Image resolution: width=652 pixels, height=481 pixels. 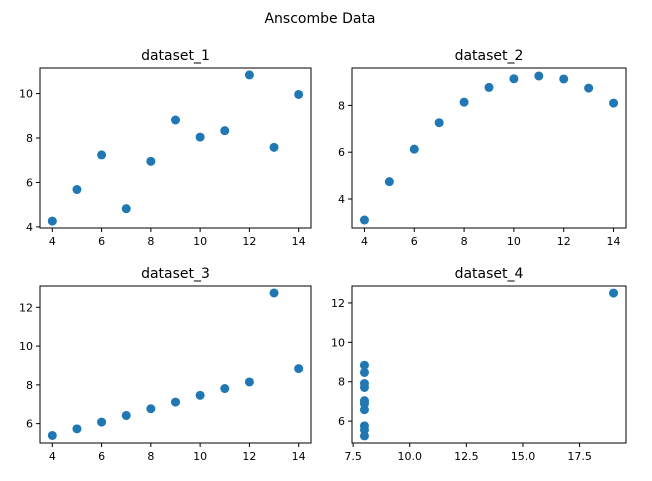 What do you see at coordinates (514, 241) in the screenshot?
I see `plot-2-xtick-label-4: 10` at bounding box center [514, 241].